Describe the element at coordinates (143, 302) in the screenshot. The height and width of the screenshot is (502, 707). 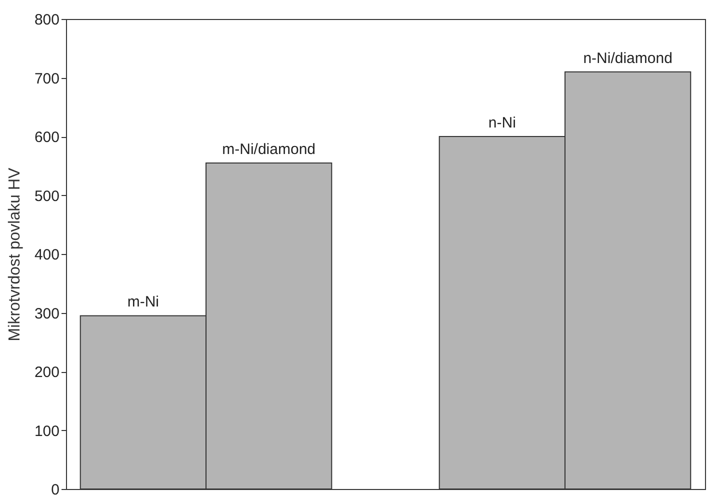
I see `annotation: m-Ni` at that location.